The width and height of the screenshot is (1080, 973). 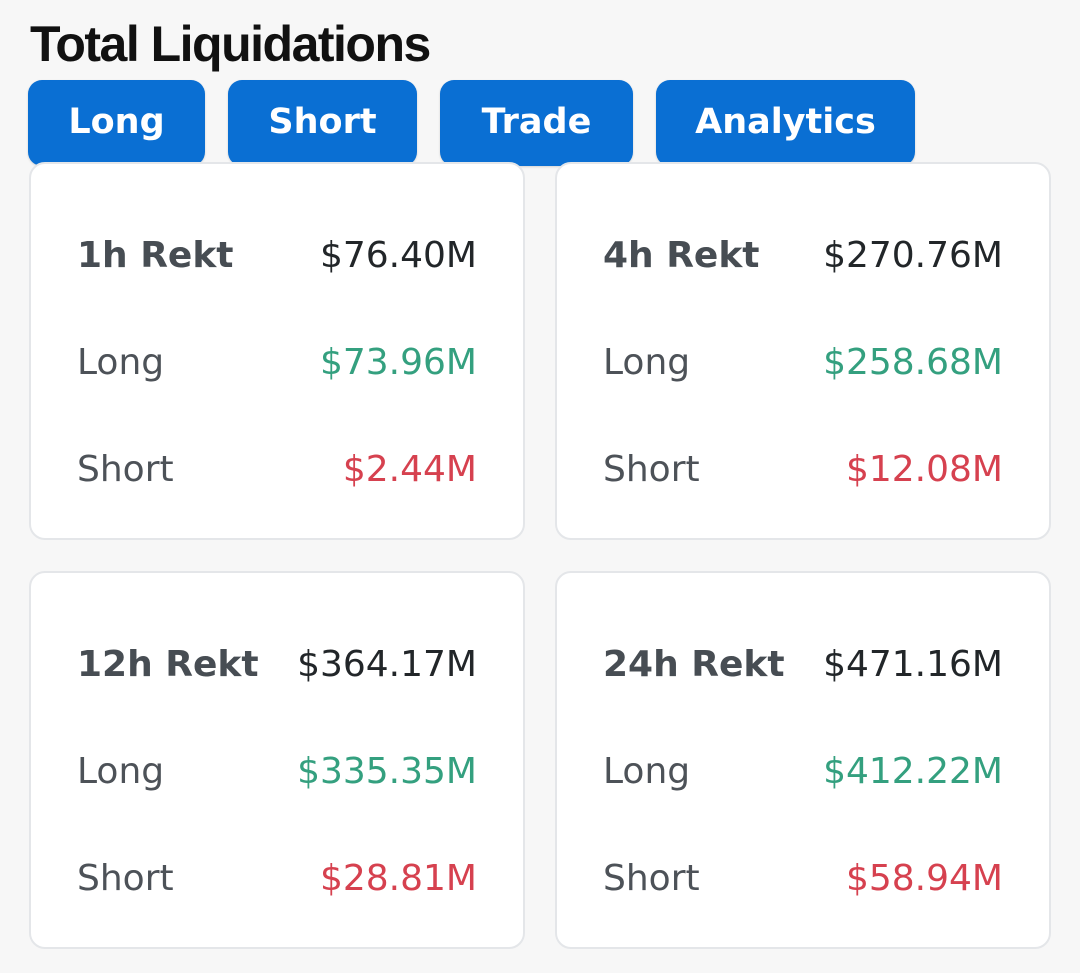 I want to click on tab-short: Short, so click(x=322, y=123).